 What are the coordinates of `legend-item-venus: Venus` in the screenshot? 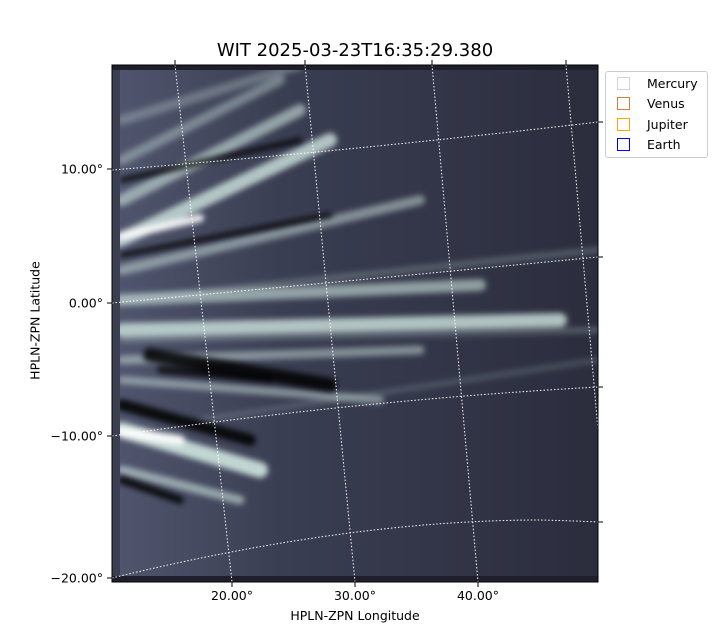 It's located at (651, 103).